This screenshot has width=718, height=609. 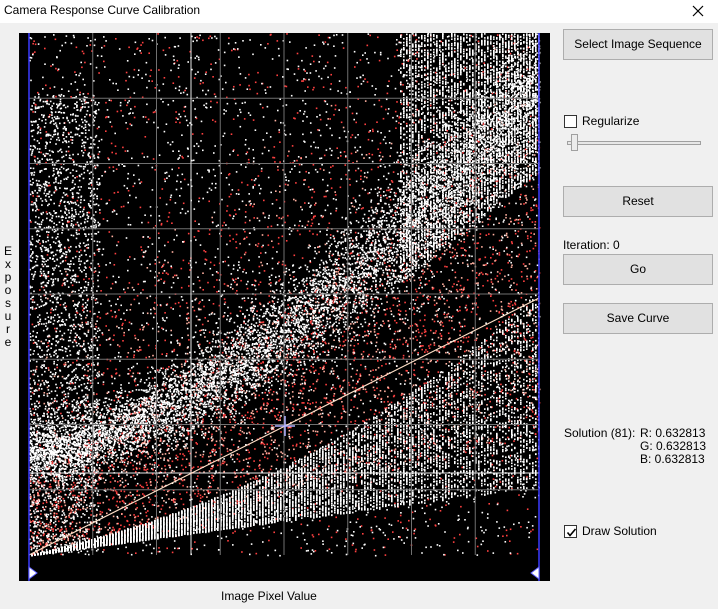 What do you see at coordinates (8, 316) in the screenshot?
I see `y-axis-label-letter: u` at bounding box center [8, 316].